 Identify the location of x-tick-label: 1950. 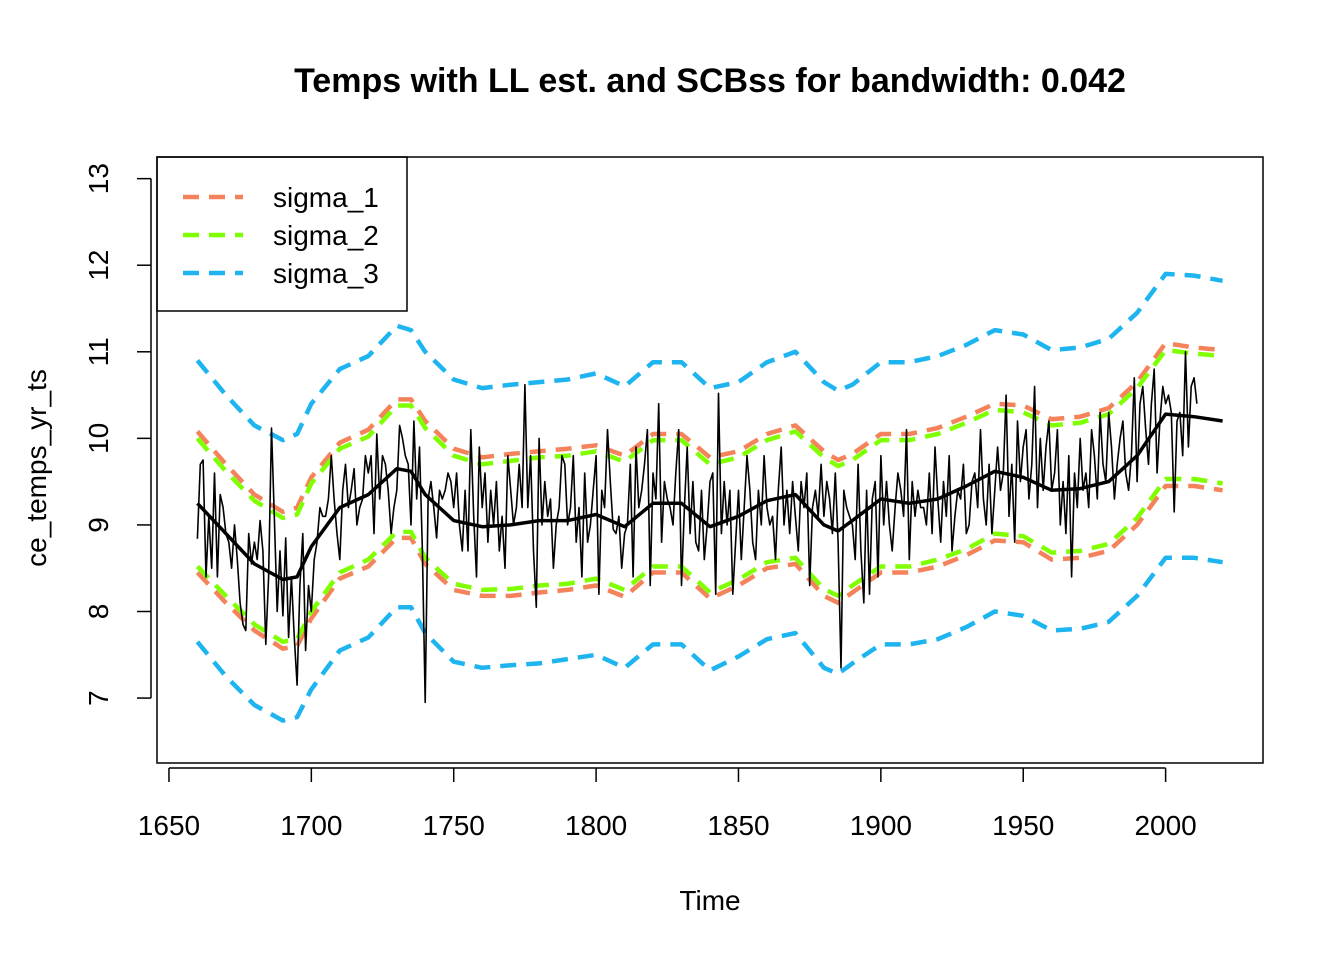
(1023, 825).